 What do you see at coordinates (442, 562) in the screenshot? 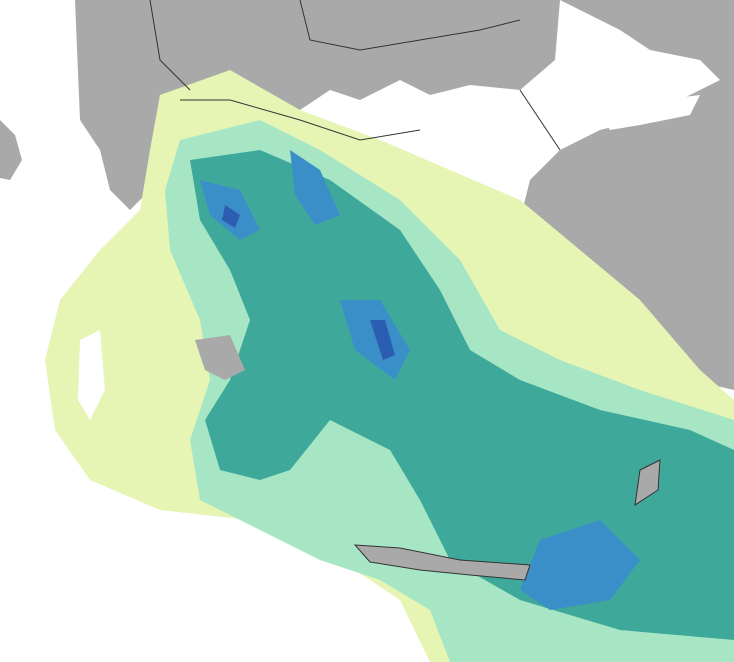
I see `crete` at bounding box center [442, 562].